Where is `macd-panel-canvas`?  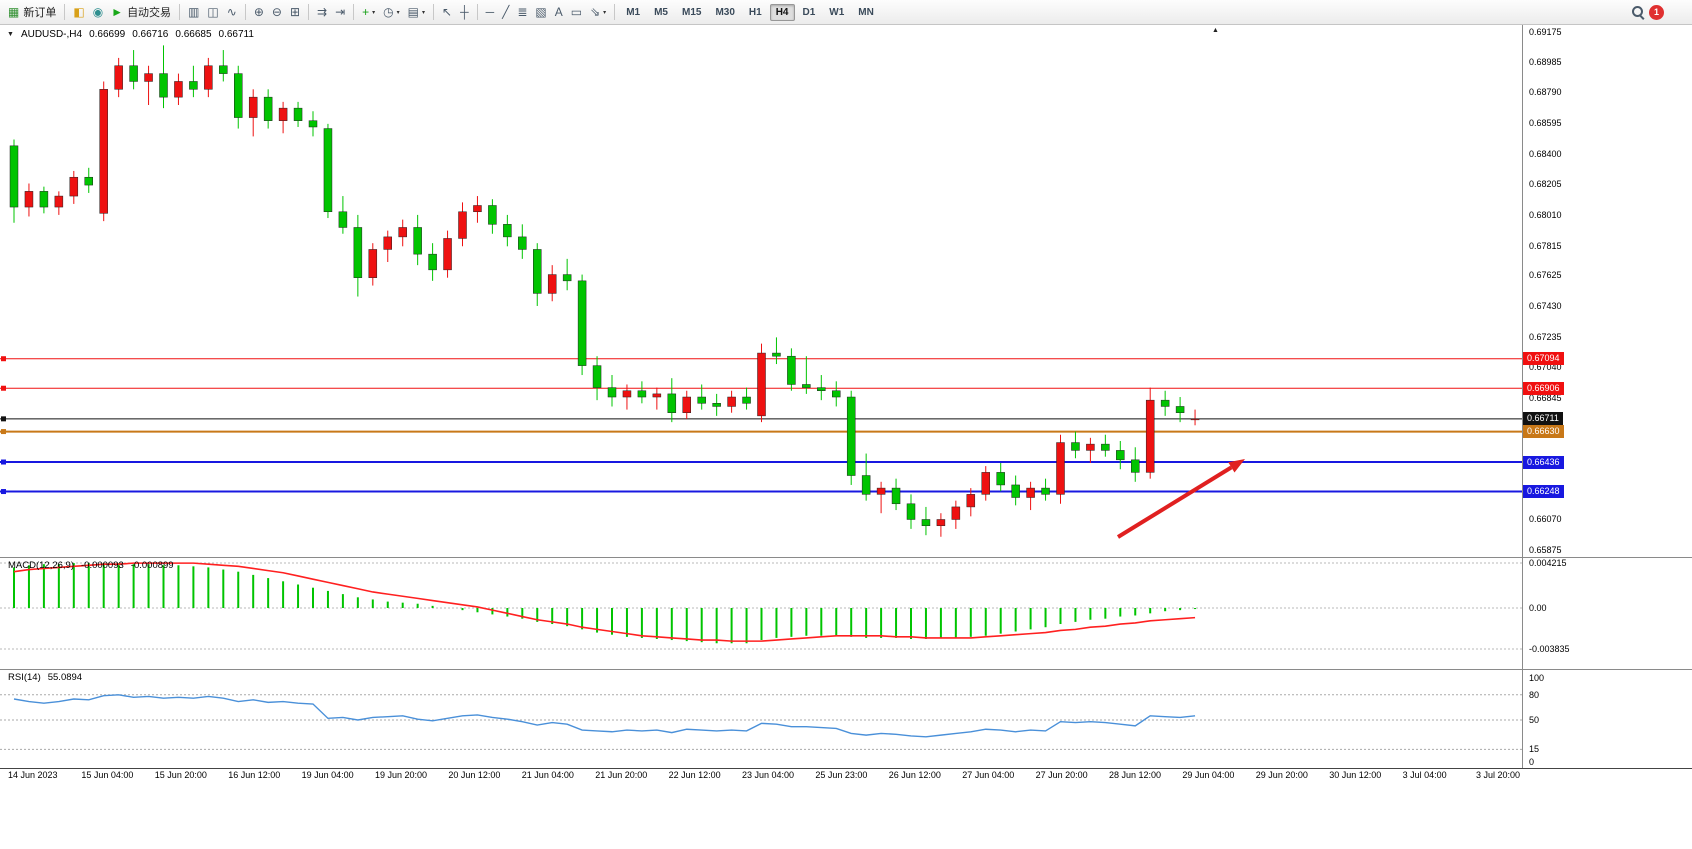 macd-panel-canvas is located at coordinates (761, 613).